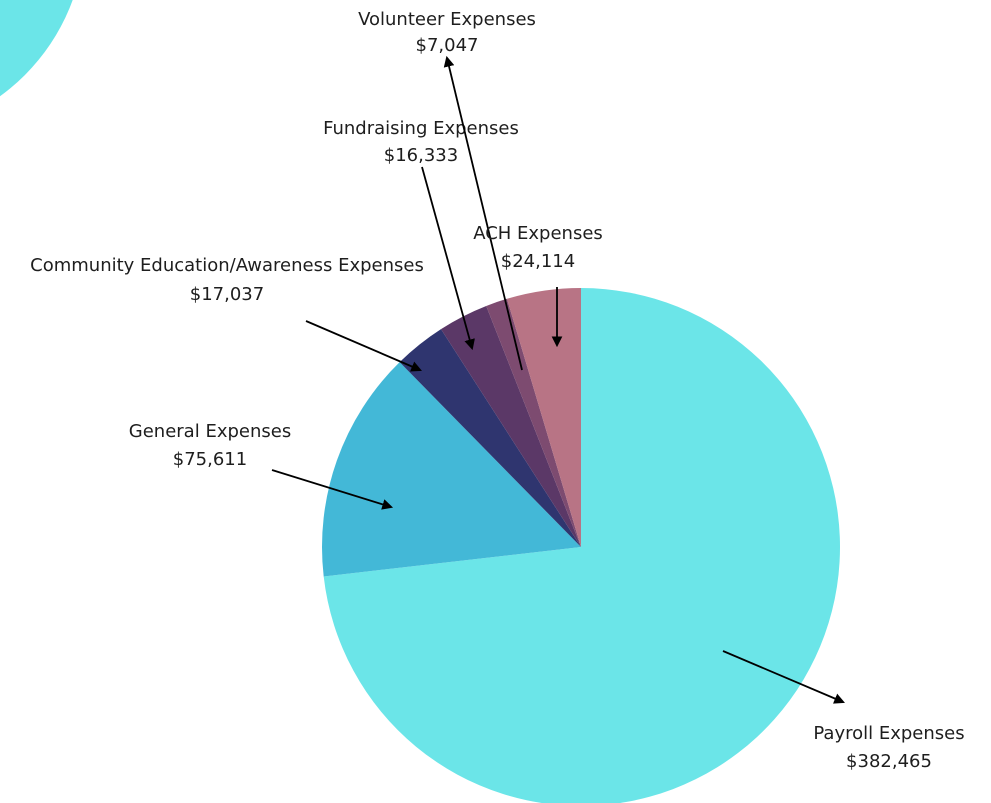  Describe the element at coordinates (538, 261) in the screenshot. I see `slice-value-label: $24,114` at that location.